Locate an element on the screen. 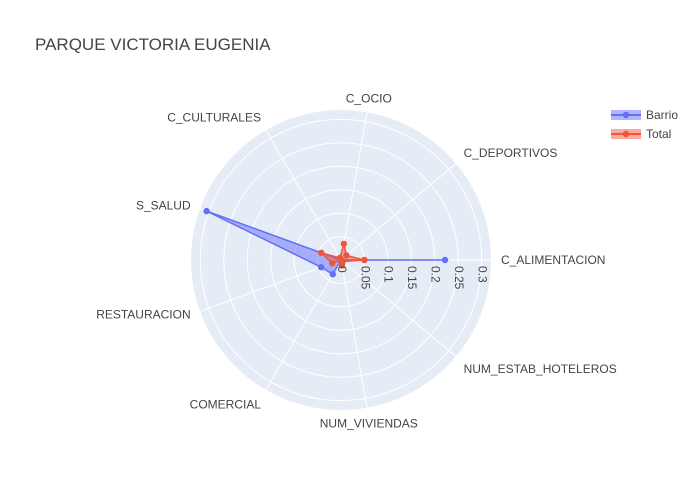  radial-axis-ticks: 0 0.05 0.1 0.15 0.2 0.25 0.3 is located at coordinates (412, 278).